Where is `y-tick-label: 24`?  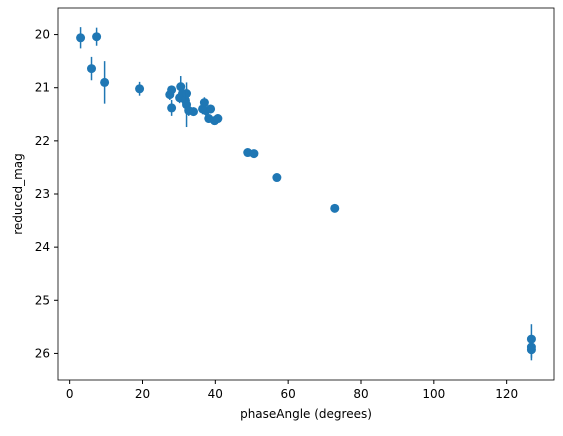 y-tick-label: 24 is located at coordinates (42, 247).